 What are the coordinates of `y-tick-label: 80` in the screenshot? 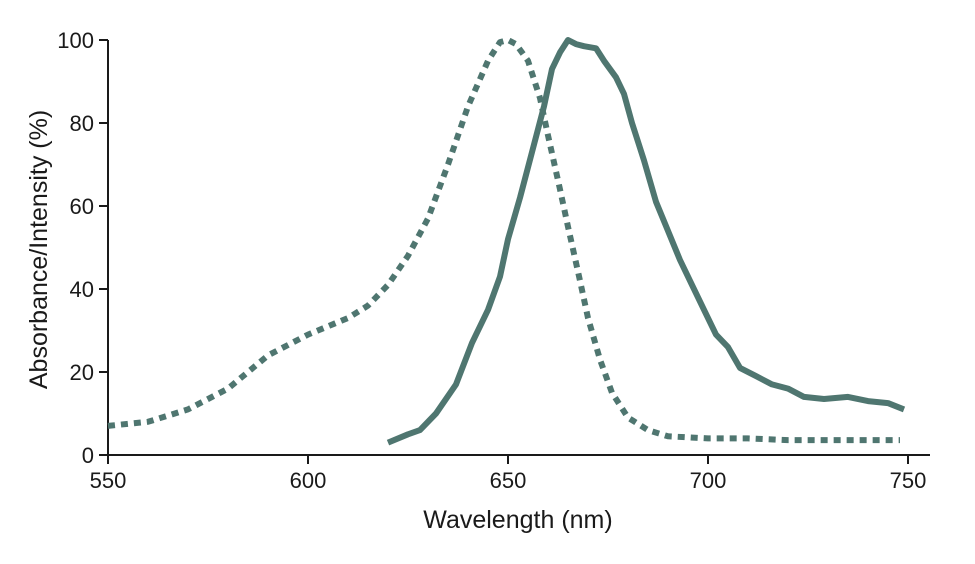 It's located at (82, 123).